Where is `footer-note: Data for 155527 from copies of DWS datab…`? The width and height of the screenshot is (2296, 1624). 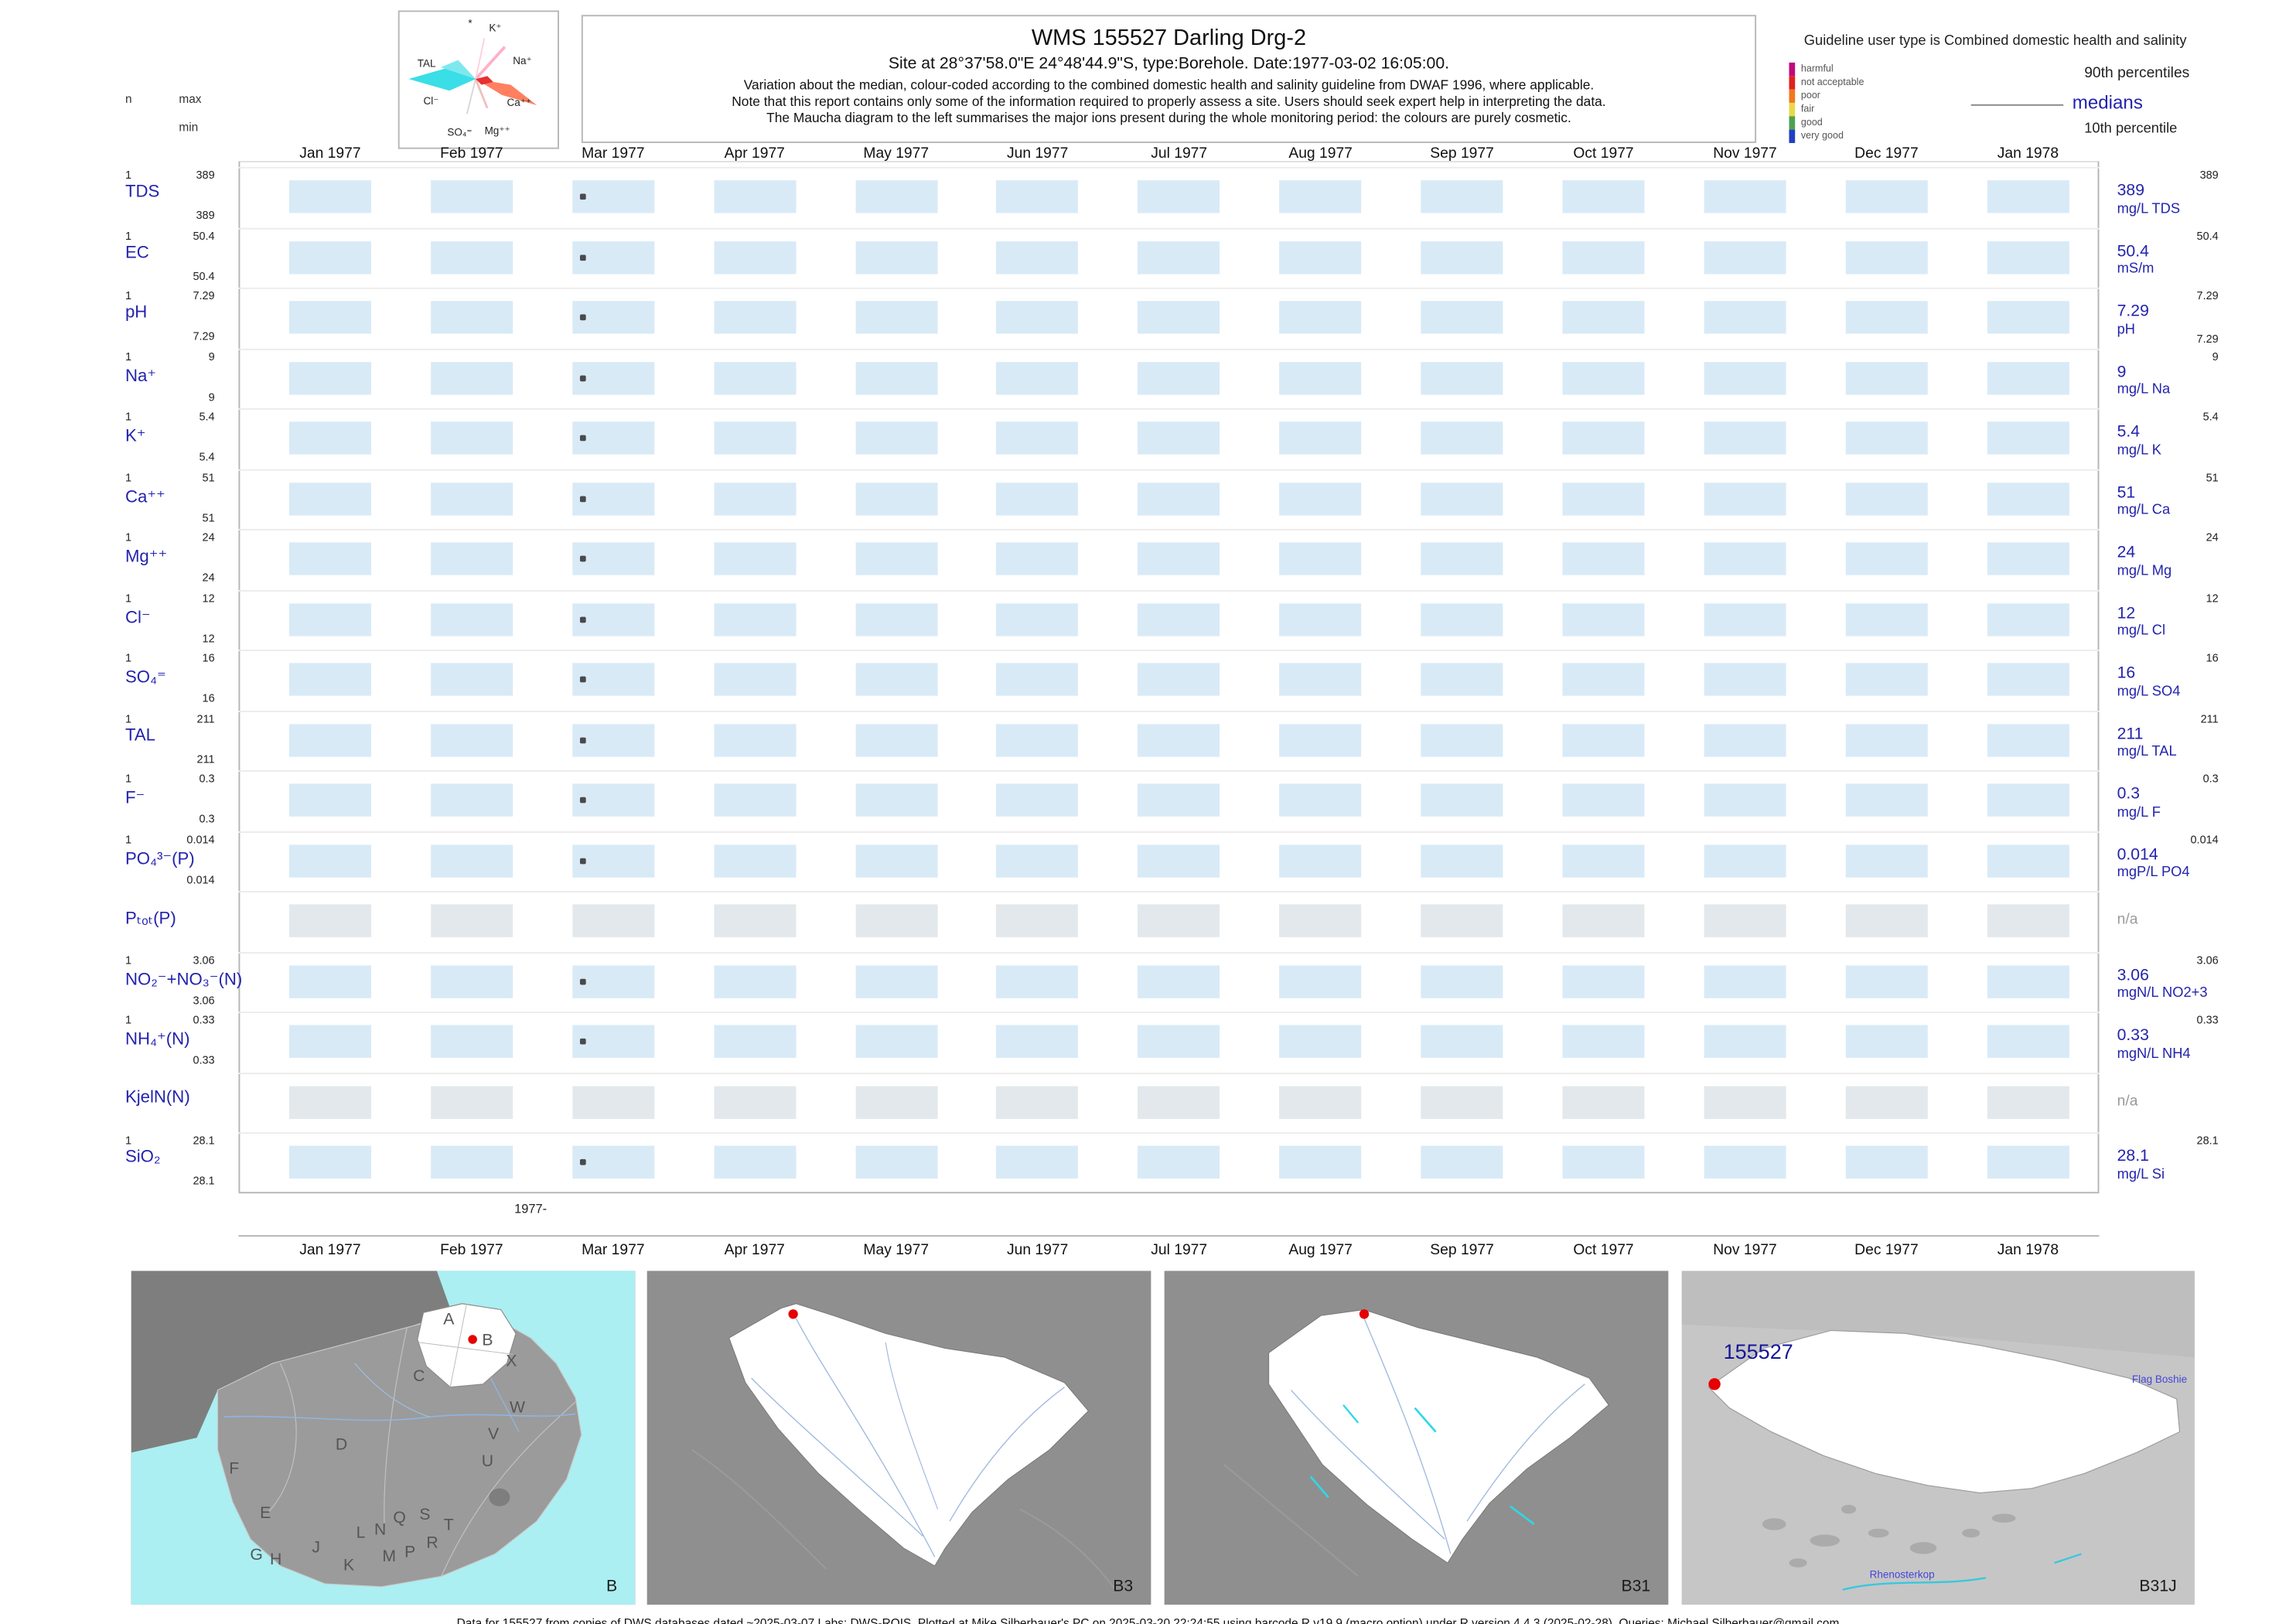
footer-note: Data for 155527 from copies of DWS datab… is located at coordinates (1148, 1620).